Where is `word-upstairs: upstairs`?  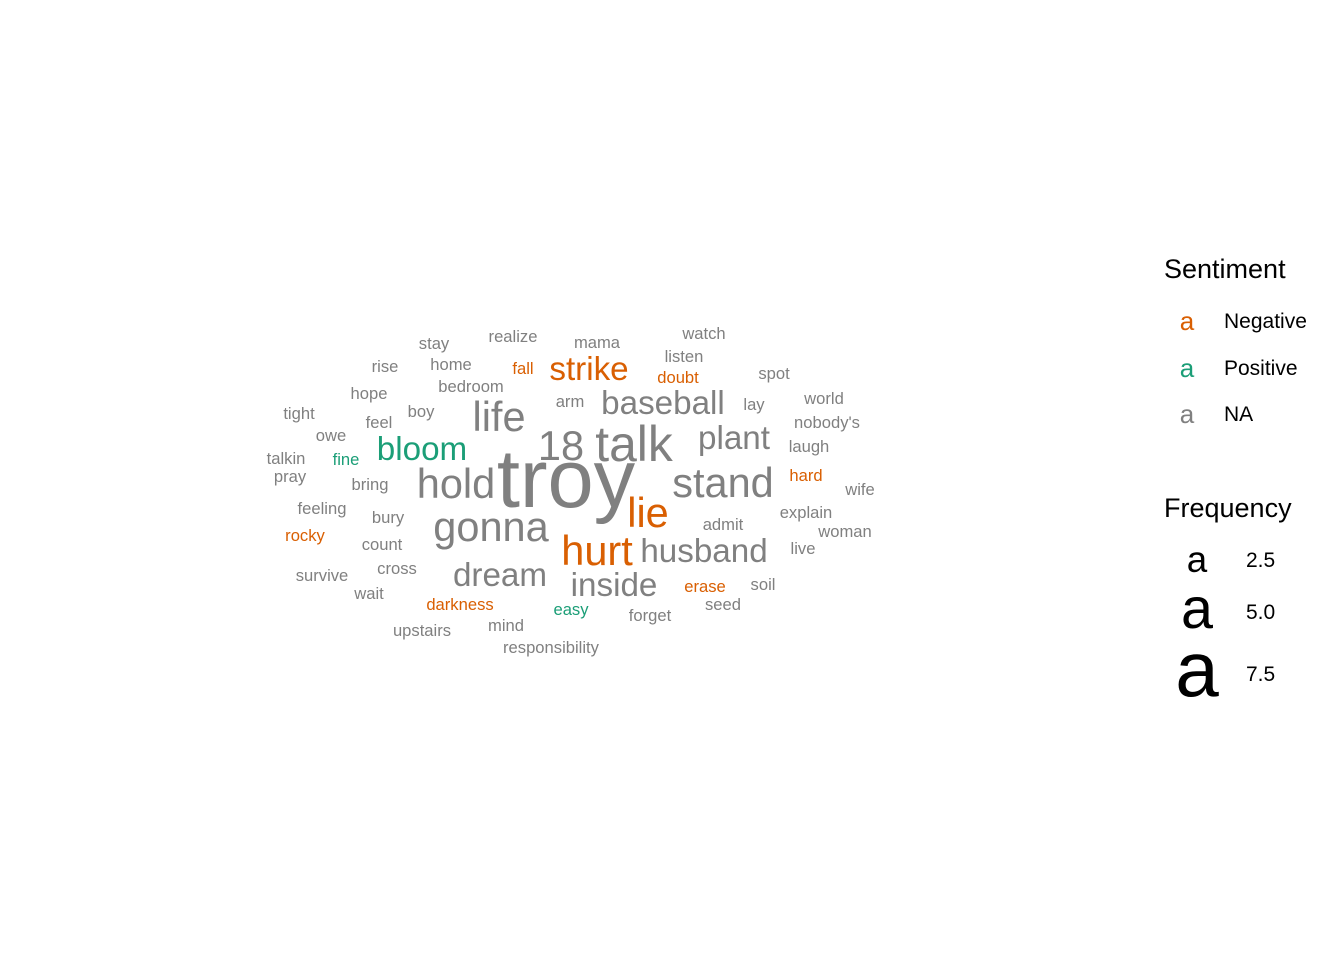 word-upstairs: upstairs is located at coordinates (422, 630).